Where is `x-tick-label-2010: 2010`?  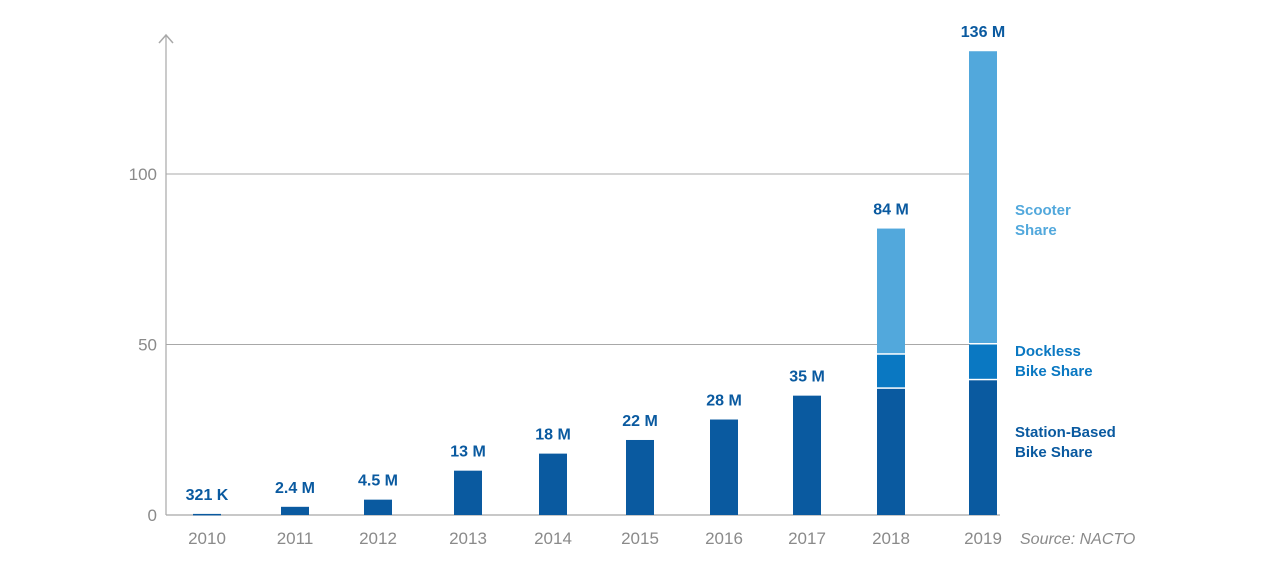
x-tick-label-2010: 2010 is located at coordinates (207, 538).